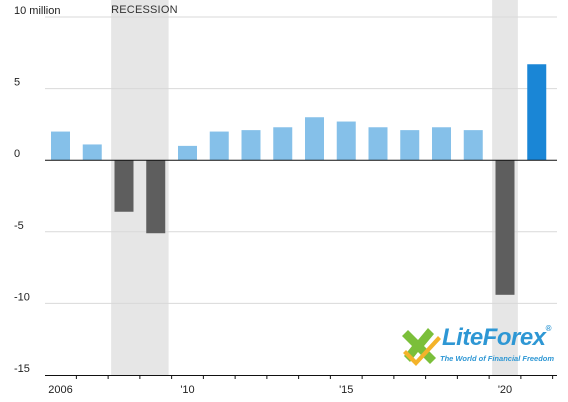 The height and width of the screenshot is (402, 568). I want to click on y-tick-label: 10 million, so click(37, 11).